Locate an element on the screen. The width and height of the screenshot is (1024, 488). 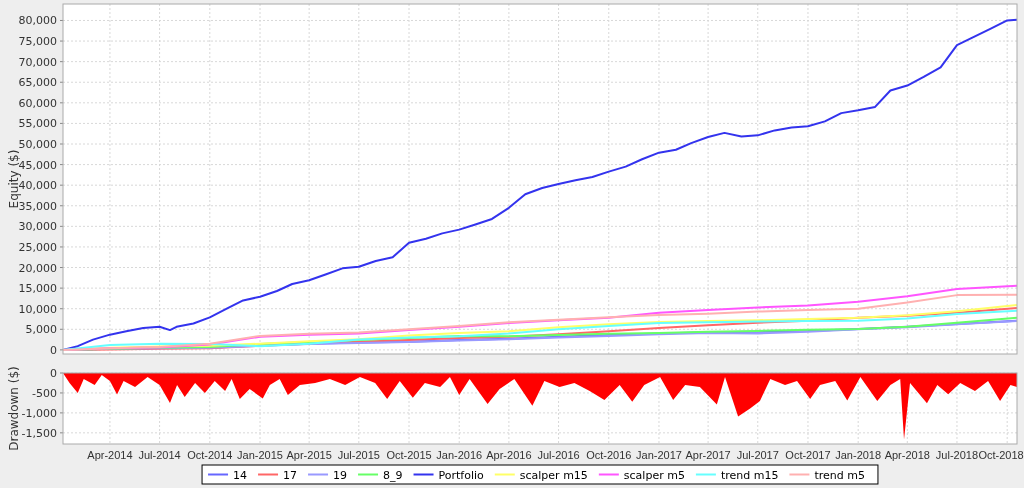
y-tick-label: 55,000 is located at coordinates (37, 124).